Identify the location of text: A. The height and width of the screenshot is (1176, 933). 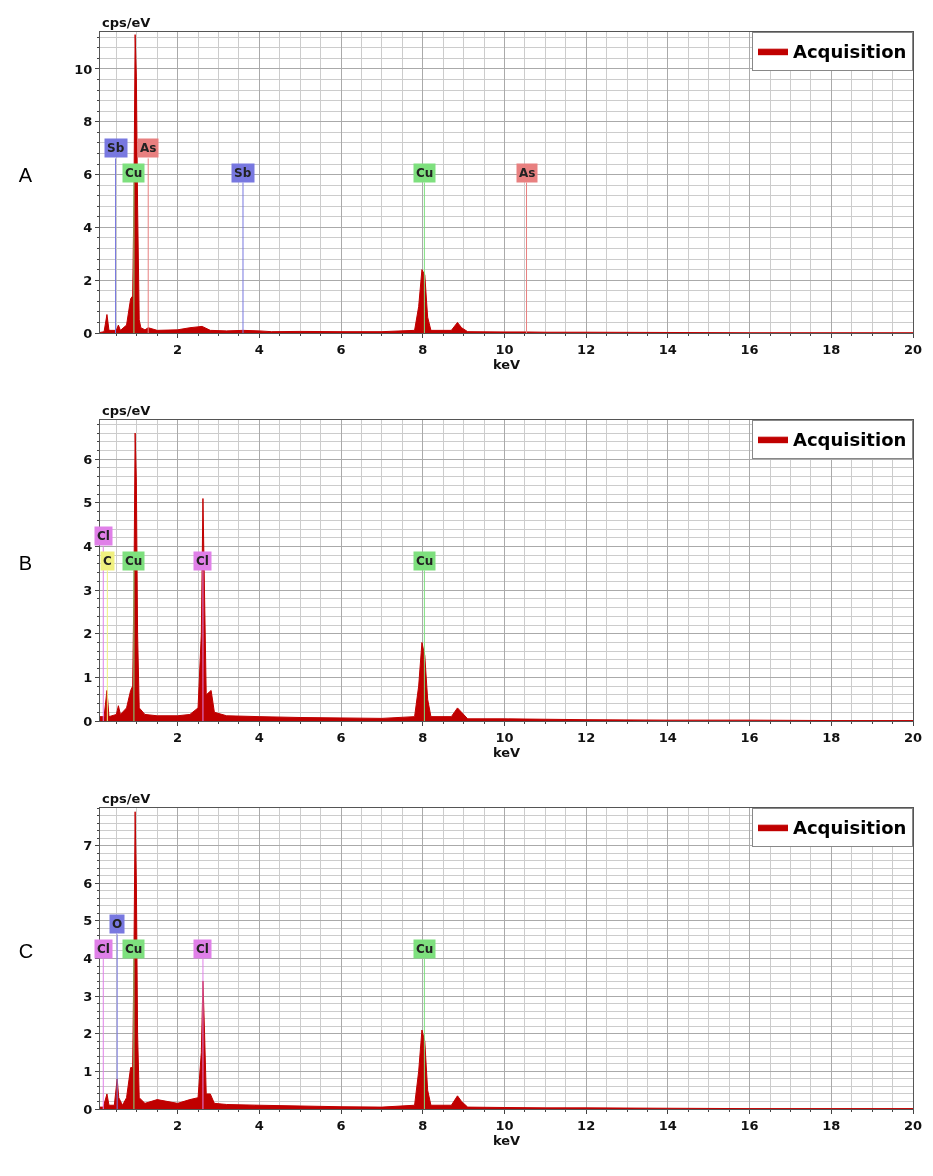
(25, 174).